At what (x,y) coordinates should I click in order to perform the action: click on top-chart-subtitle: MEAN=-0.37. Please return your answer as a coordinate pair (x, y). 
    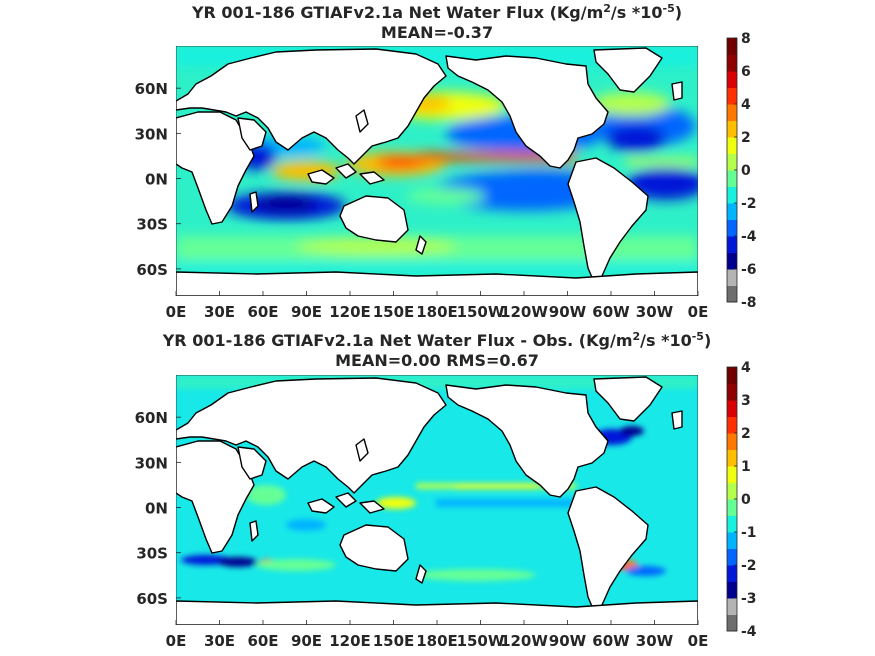
    Looking at the image, I should click on (437, 32).